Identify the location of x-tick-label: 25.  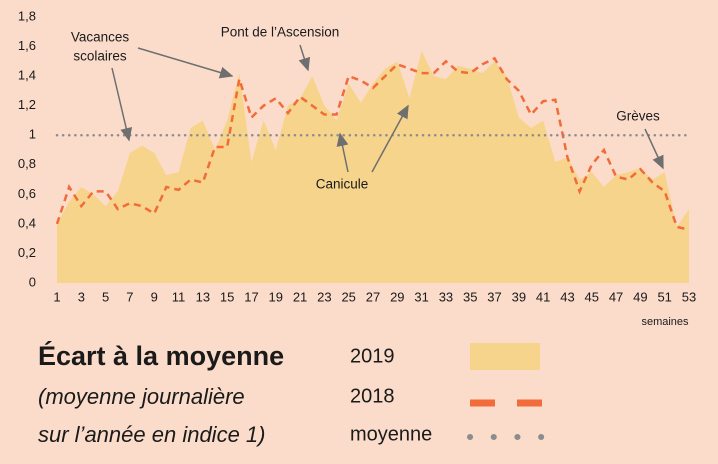
(348, 296).